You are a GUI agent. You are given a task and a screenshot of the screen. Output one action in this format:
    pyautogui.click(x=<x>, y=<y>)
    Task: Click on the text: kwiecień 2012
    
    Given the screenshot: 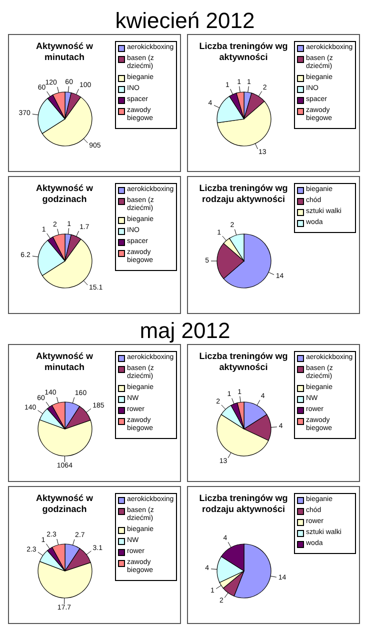 What is the action you would take?
    pyautogui.click(x=185, y=21)
    